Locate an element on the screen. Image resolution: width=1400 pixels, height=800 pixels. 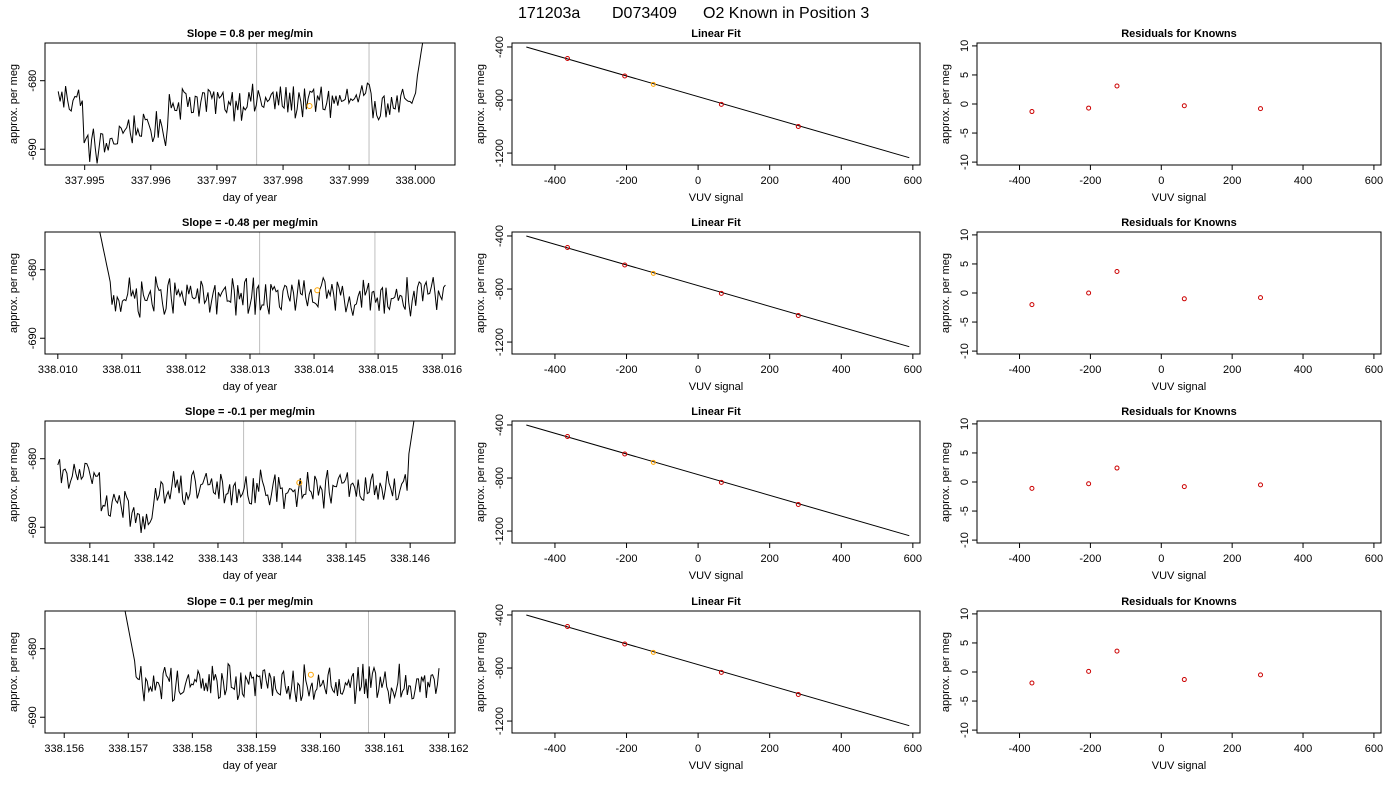
y-tick-label: -690 is located at coordinates (33, 717).